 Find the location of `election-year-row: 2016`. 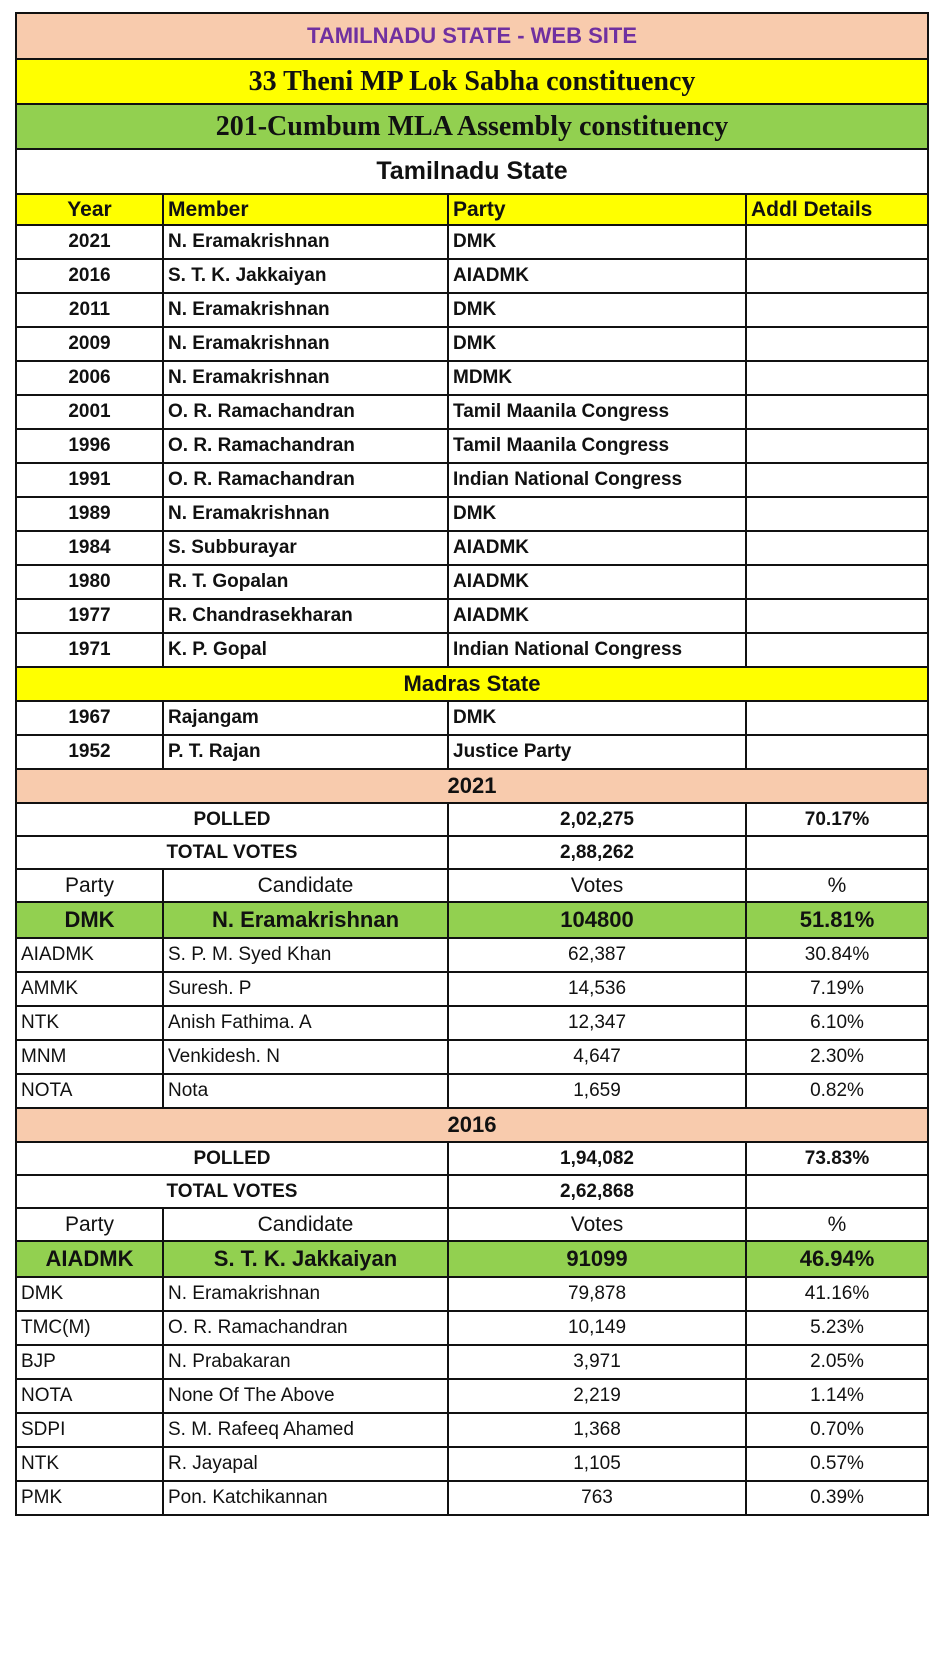

election-year-row: 2016 is located at coordinates (472, 1125).